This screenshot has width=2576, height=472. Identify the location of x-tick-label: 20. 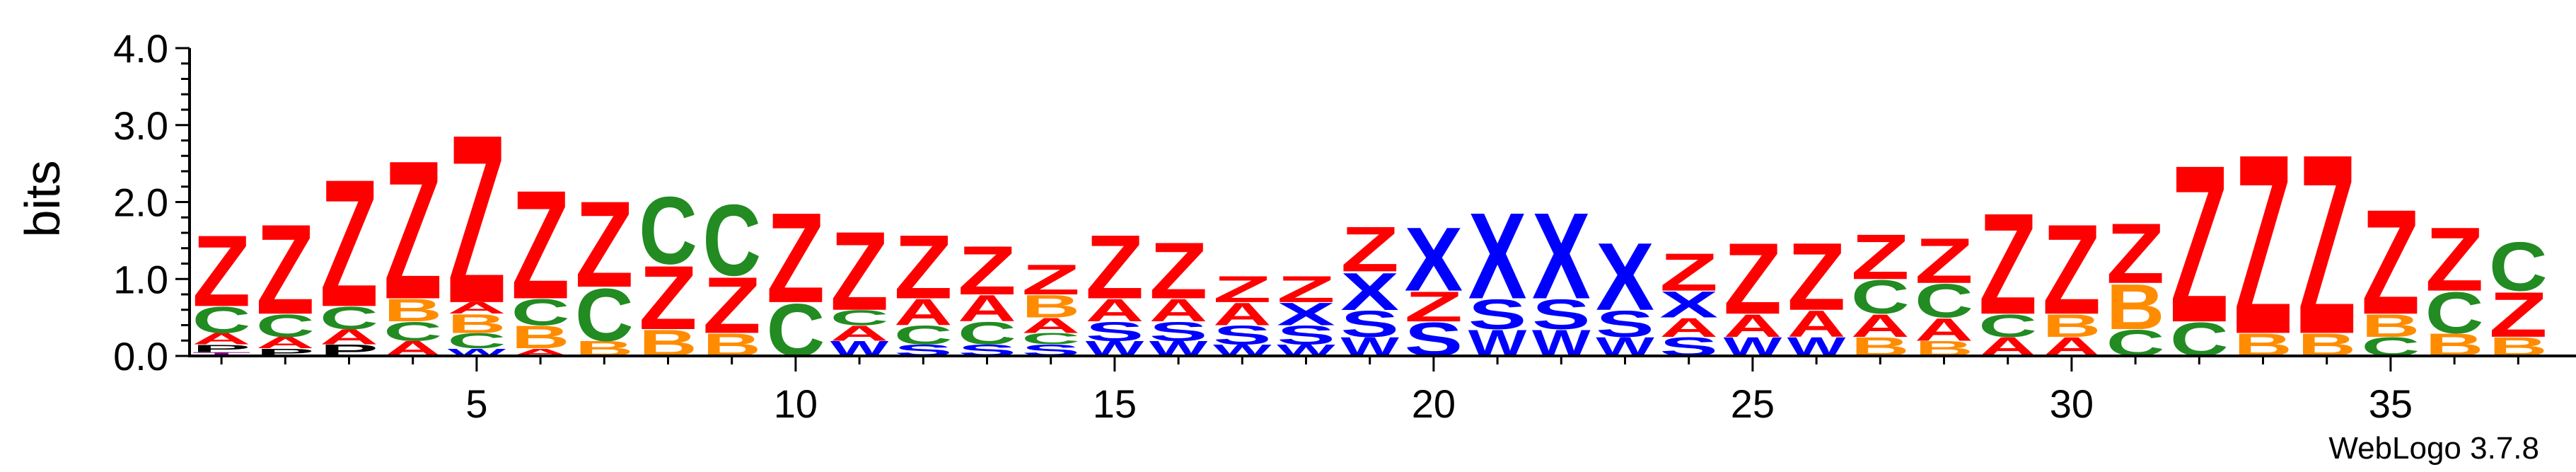
(1434, 403).